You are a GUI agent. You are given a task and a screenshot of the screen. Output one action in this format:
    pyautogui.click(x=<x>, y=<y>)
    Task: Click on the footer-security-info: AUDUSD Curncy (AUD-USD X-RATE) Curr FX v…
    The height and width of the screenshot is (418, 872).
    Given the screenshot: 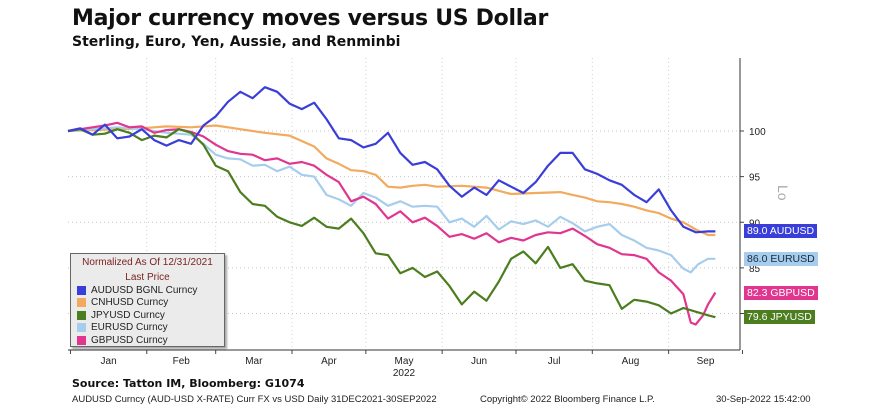 What is the action you would take?
    pyautogui.click(x=254, y=399)
    